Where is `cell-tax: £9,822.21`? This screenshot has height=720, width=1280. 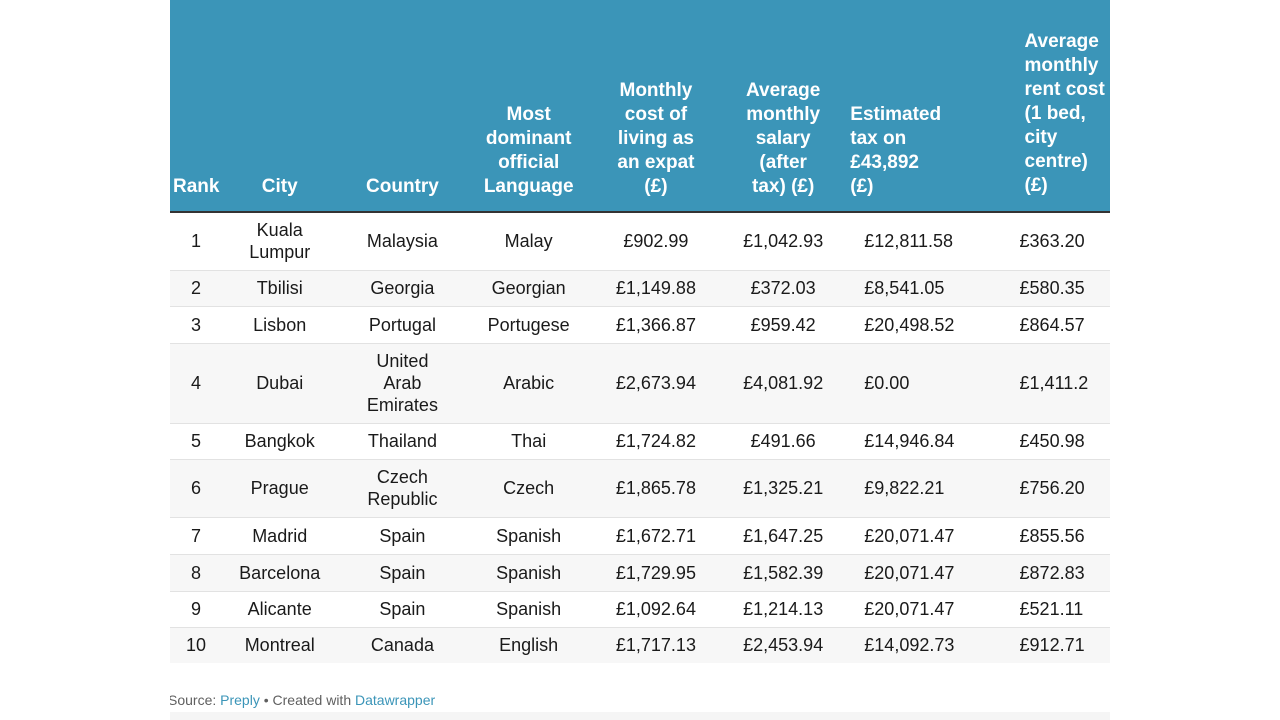
cell-tax: £9,822.21 is located at coordinates (909, 488).